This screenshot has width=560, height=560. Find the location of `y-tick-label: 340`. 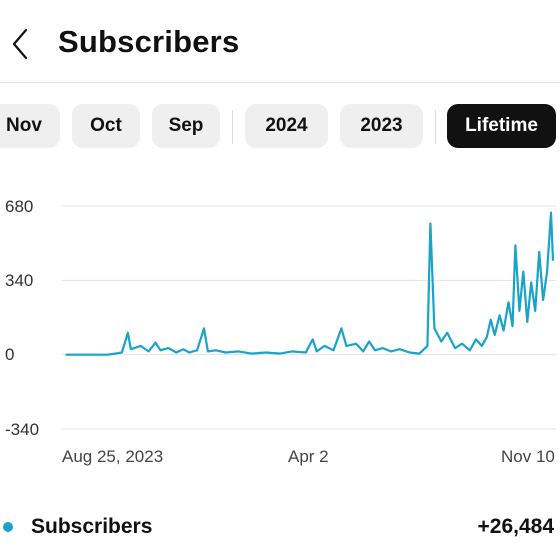

y-tick-label: 340 is located at coordinates (19, 280).